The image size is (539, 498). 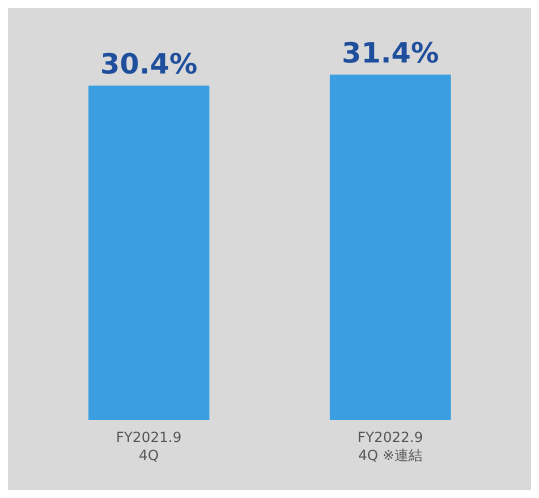 I want to click on x-tick-label: FY2021.9 4Q, so click(x=149, y=447).